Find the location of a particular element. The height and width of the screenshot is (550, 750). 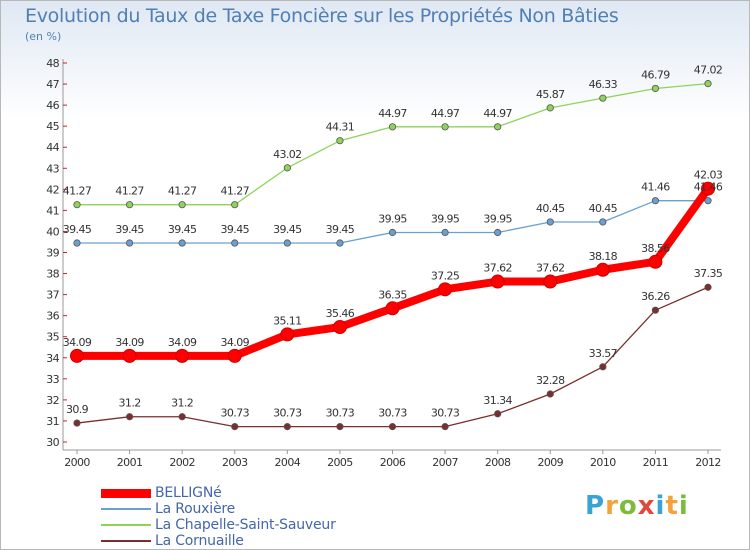

legend-label: La Cornuaille is located at coordinates (199, 541).